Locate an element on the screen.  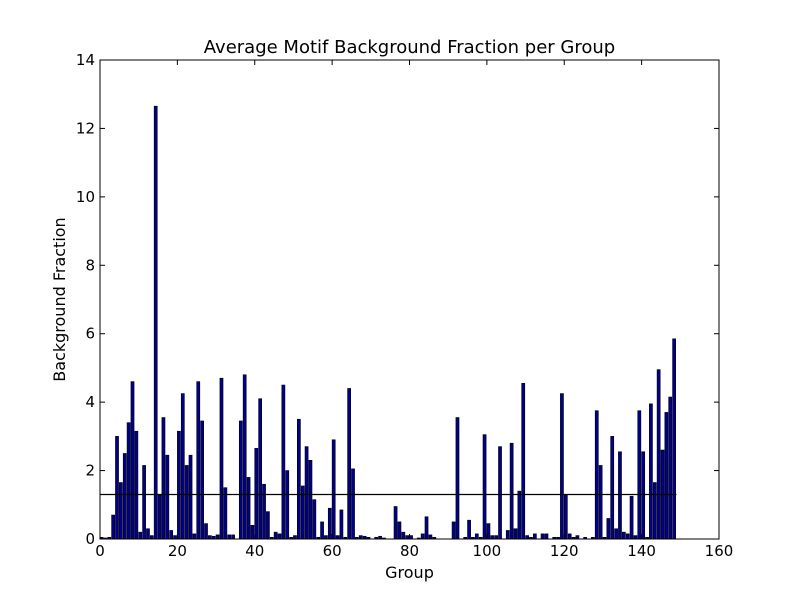
y-tick-label: 14 is located at coordinates (85, 60).